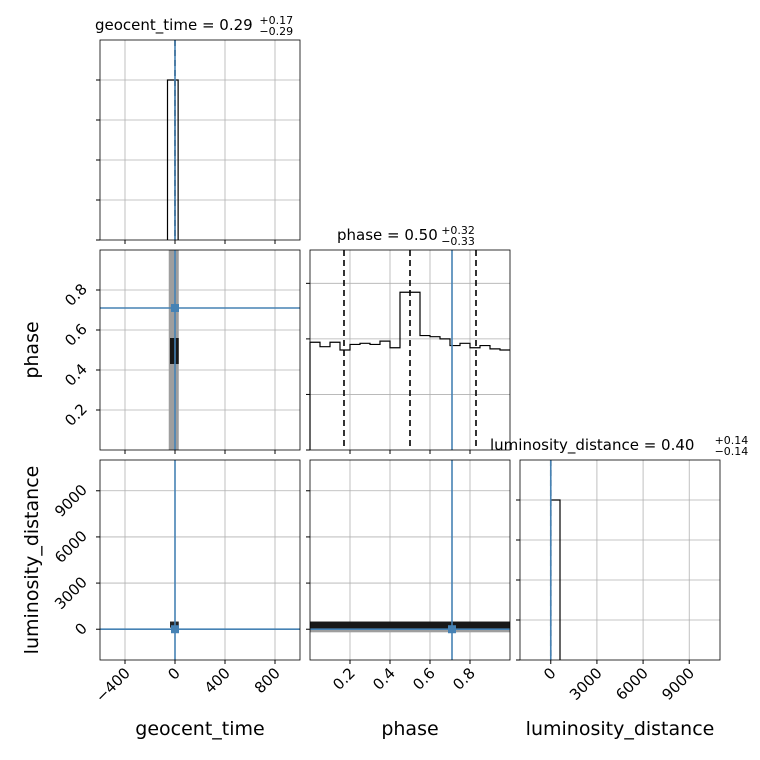 The height and width of the screenshot is (760, 760). Describe the element at coordinates (71, 593) in the screenshot. I see `y-tick-label: 3000` at that location.